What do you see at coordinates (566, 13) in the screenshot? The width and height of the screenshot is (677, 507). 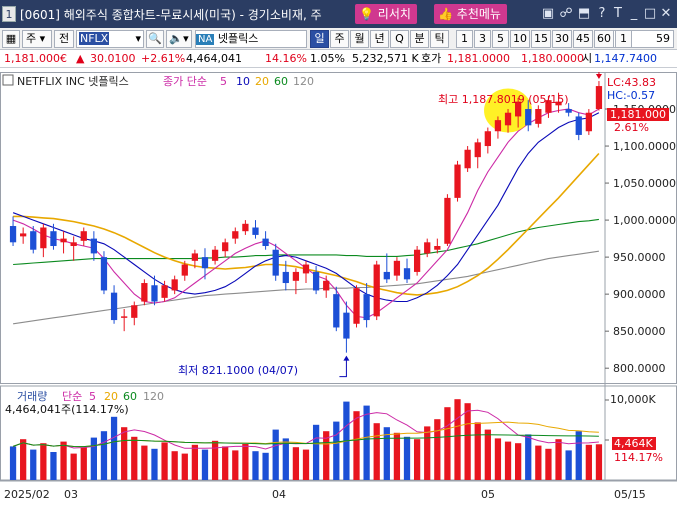 I see `link-icon: ☍` at bounding box center [566, 13].